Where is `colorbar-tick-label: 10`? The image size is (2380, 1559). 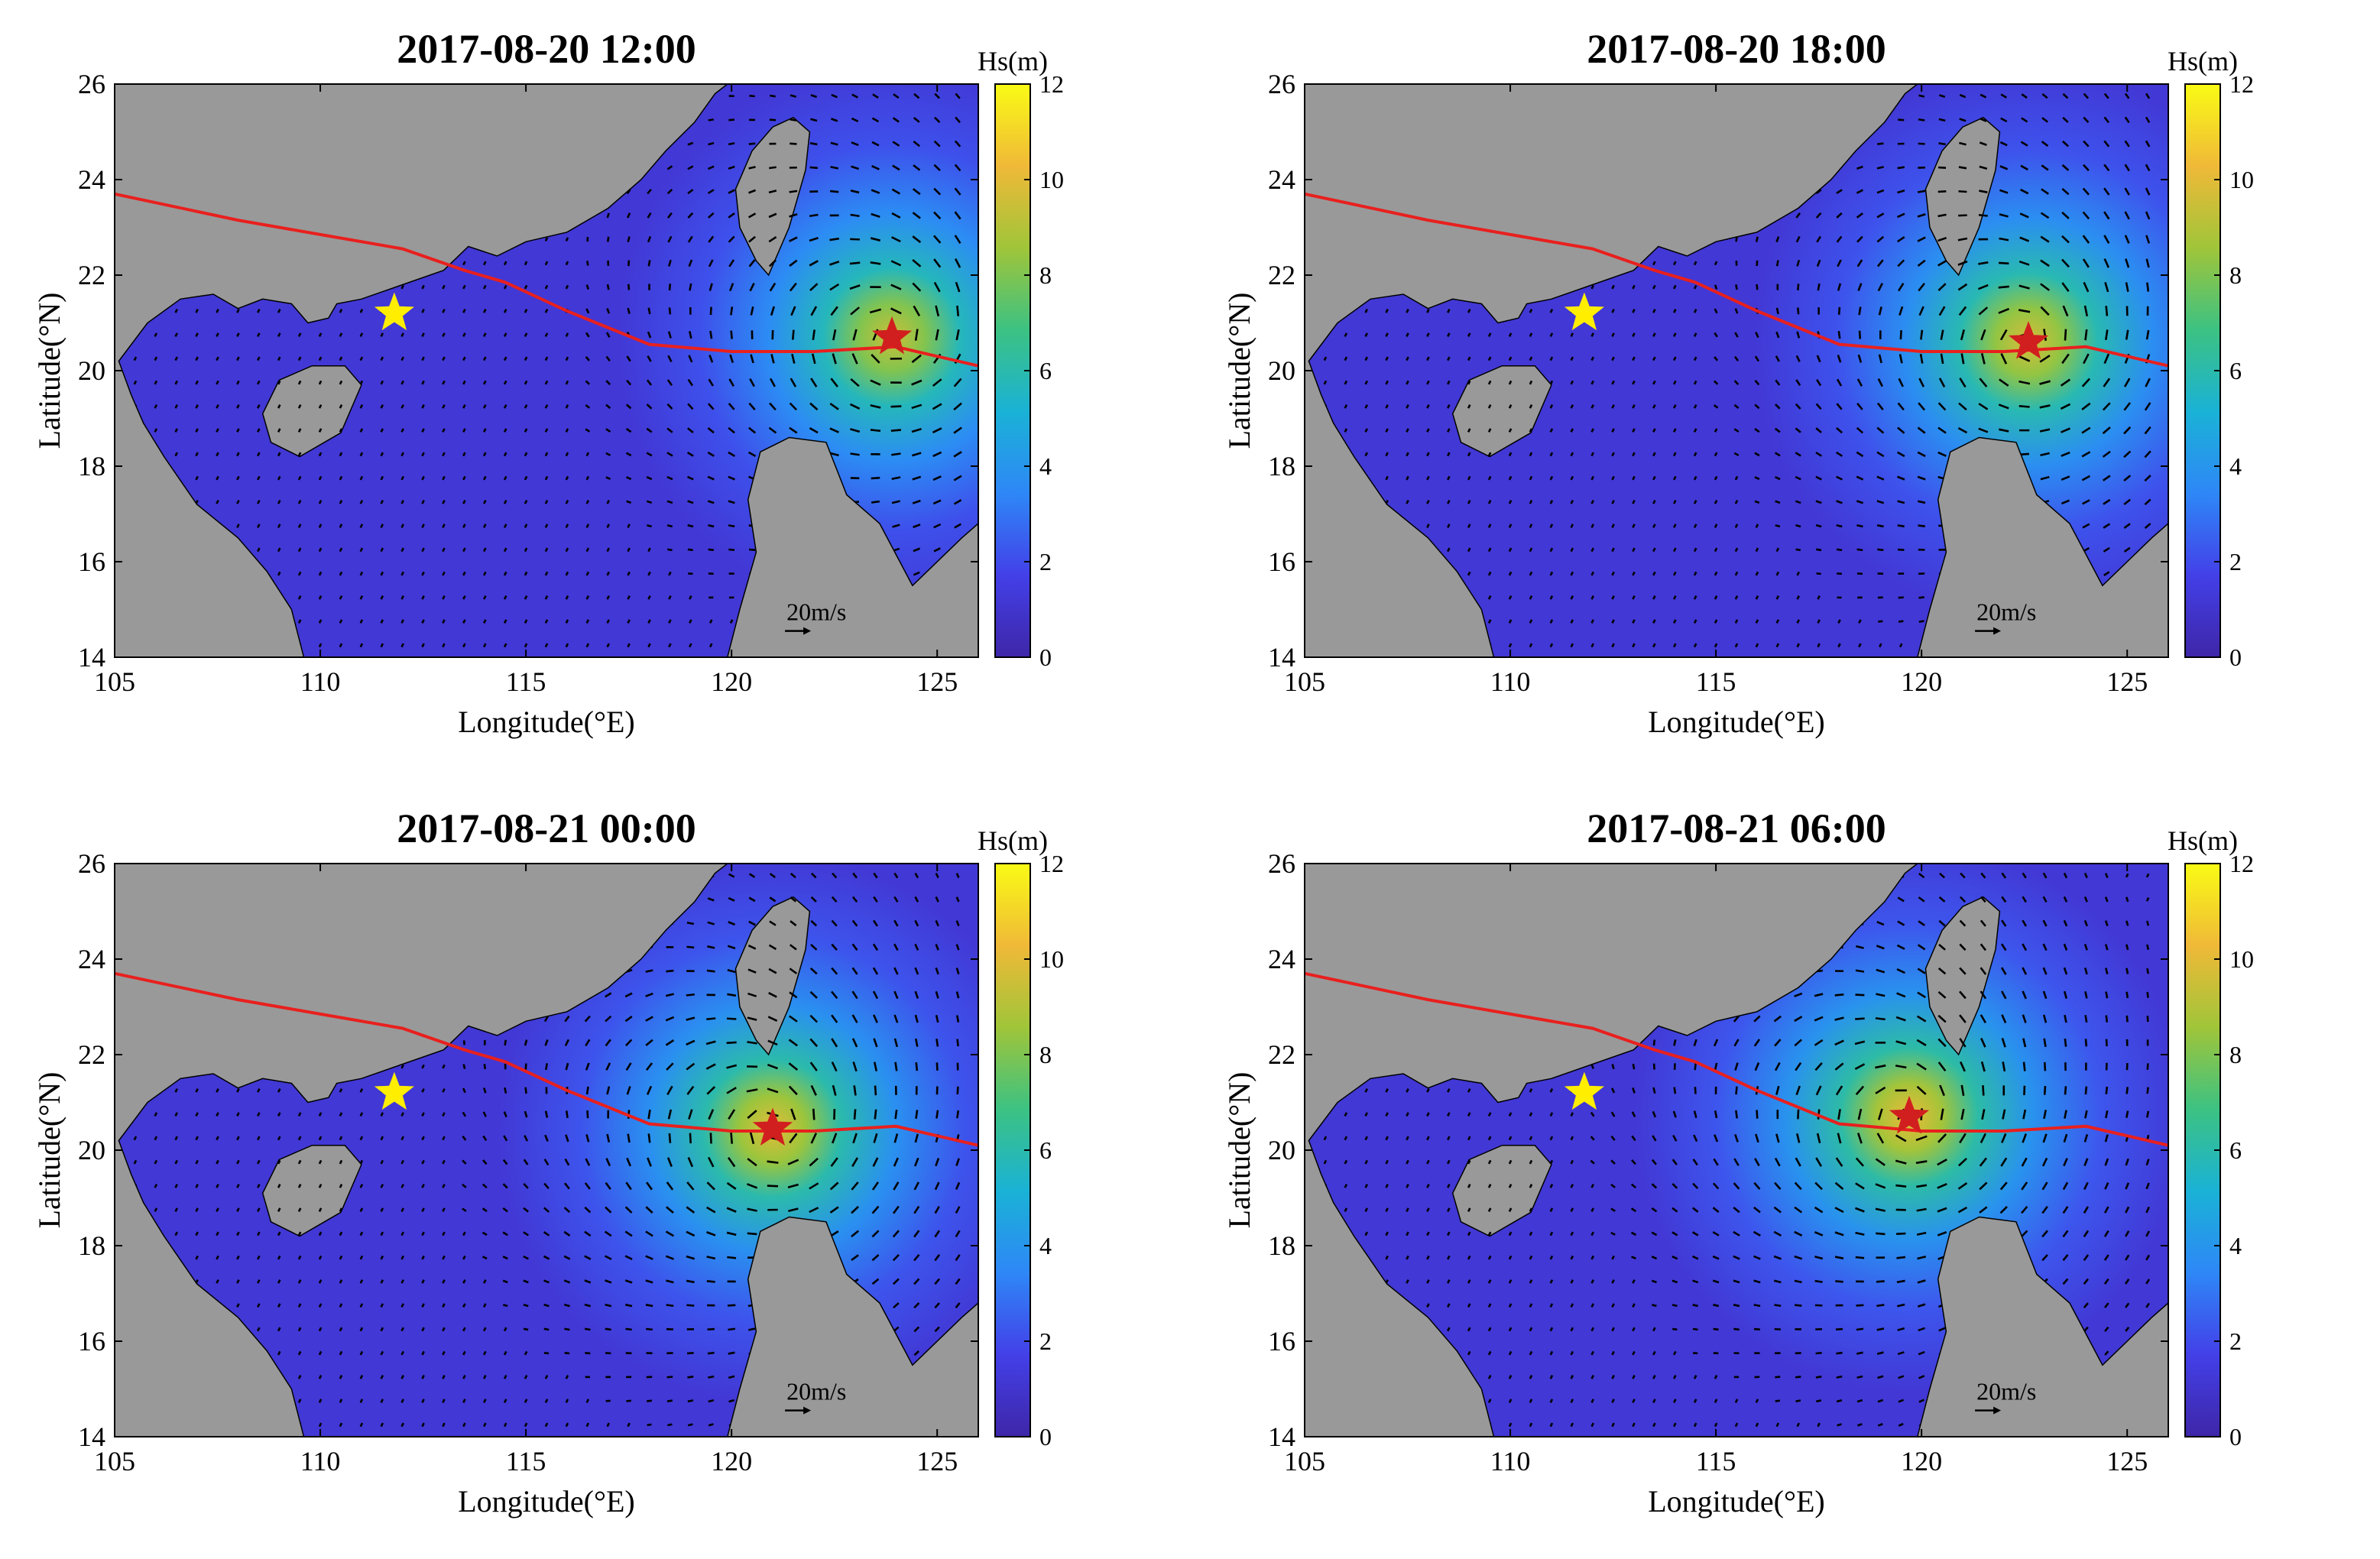
colorbar-tick-label: 10 is located at coordinates (1051, 179).